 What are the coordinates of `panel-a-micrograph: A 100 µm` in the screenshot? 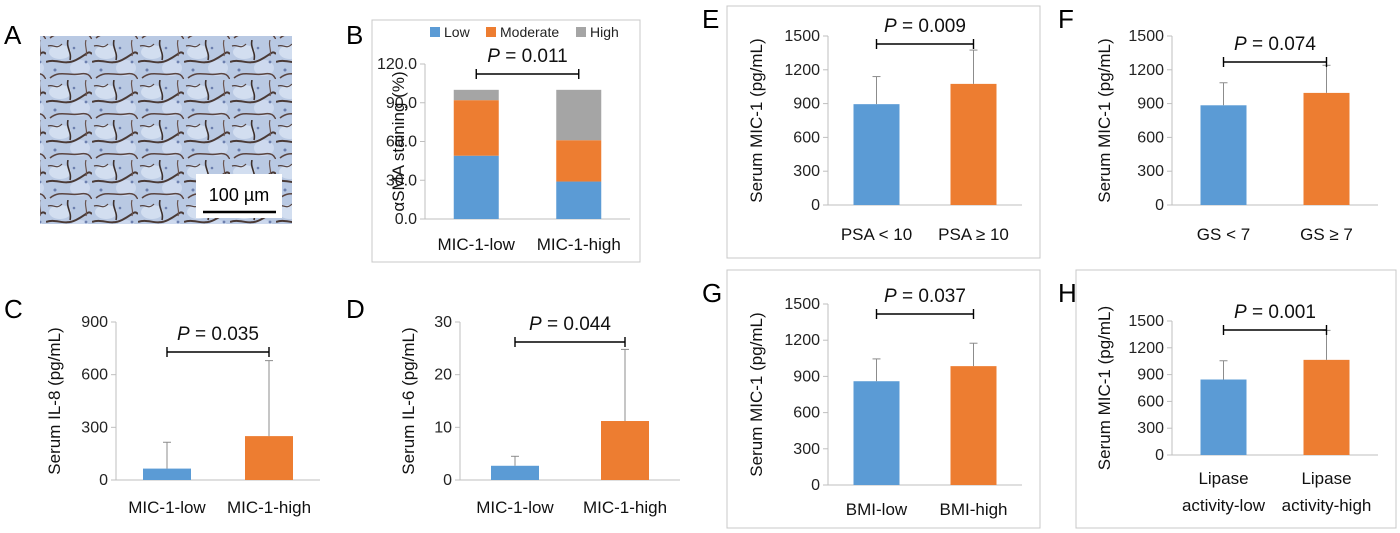 It's located at (148, 122).